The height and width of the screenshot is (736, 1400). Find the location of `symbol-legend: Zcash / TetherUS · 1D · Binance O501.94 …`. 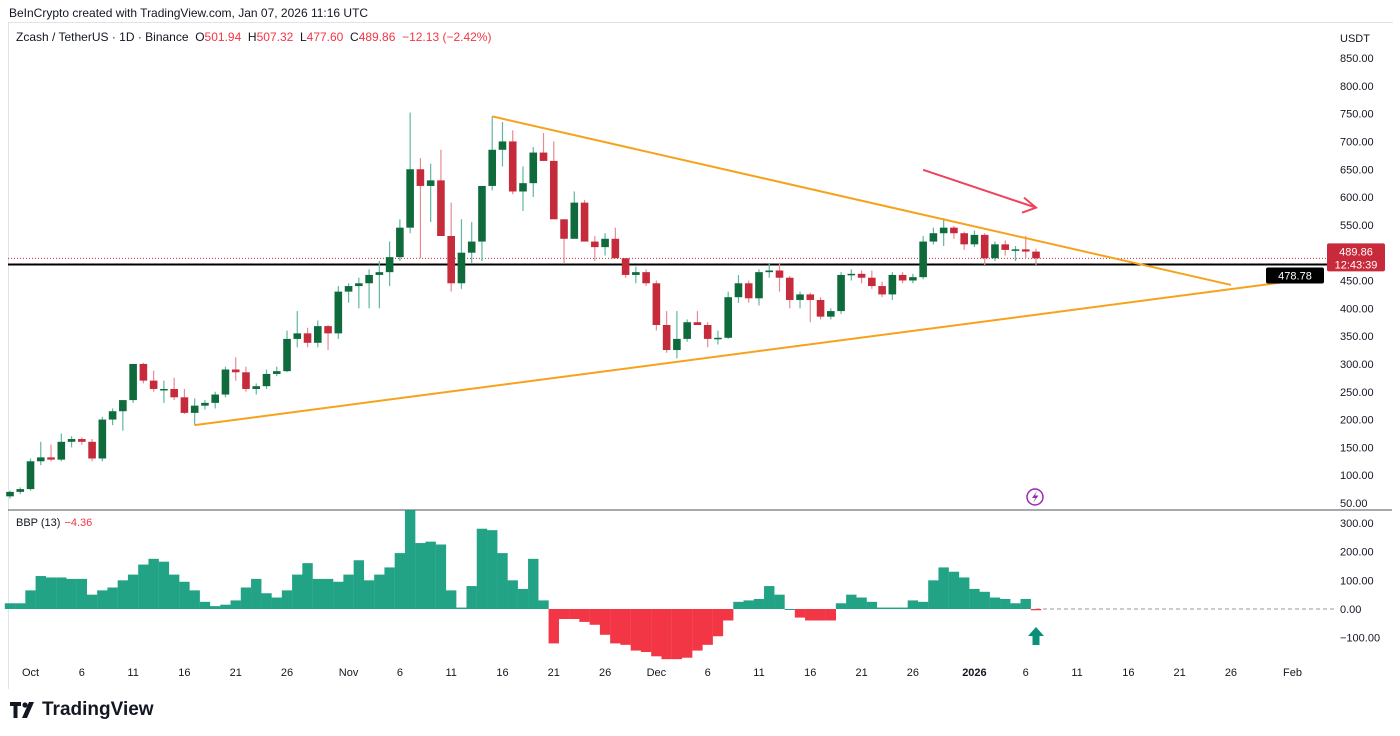

symbol-legend: Zcash / TetherUS · 1D · Binance O501.94 … is located at coordinates (253, 37).